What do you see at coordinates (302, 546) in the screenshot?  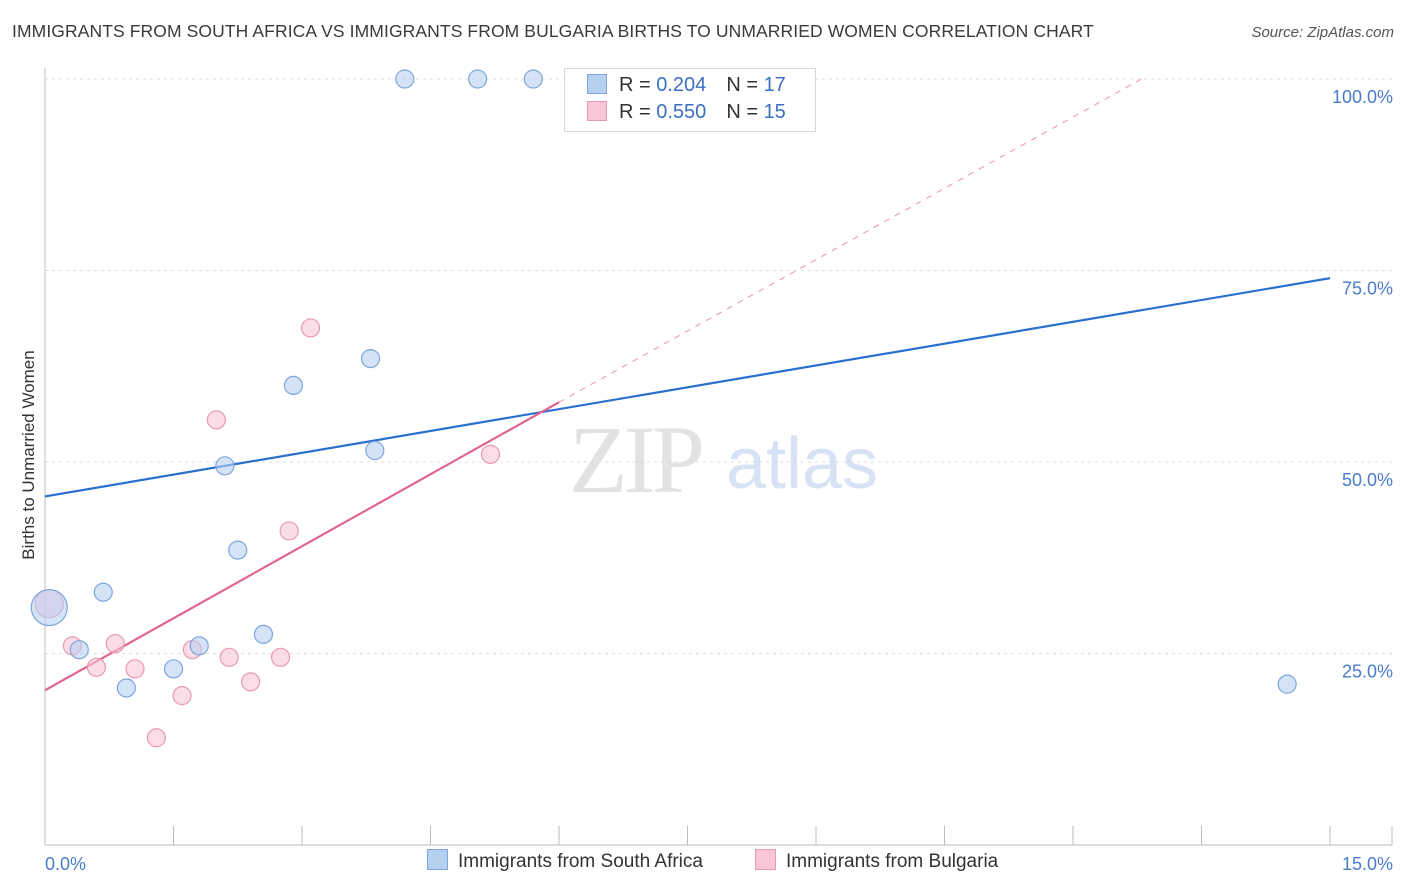 I see `trend-line-bulgaria` at bounding box center [302, 546].